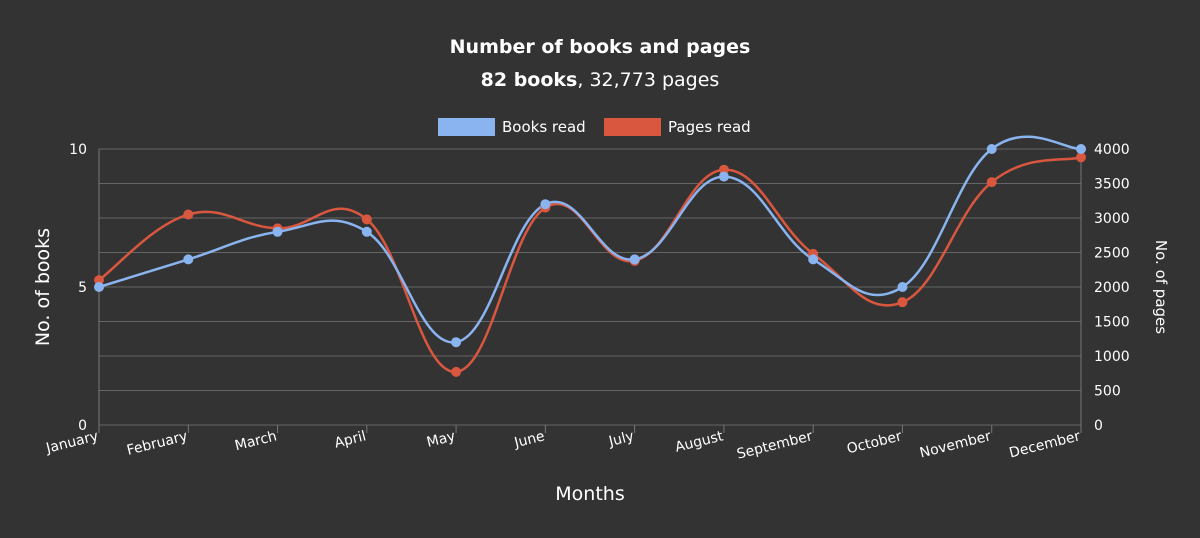  I want to click on legend-swatch-pages, so click(632, 127).